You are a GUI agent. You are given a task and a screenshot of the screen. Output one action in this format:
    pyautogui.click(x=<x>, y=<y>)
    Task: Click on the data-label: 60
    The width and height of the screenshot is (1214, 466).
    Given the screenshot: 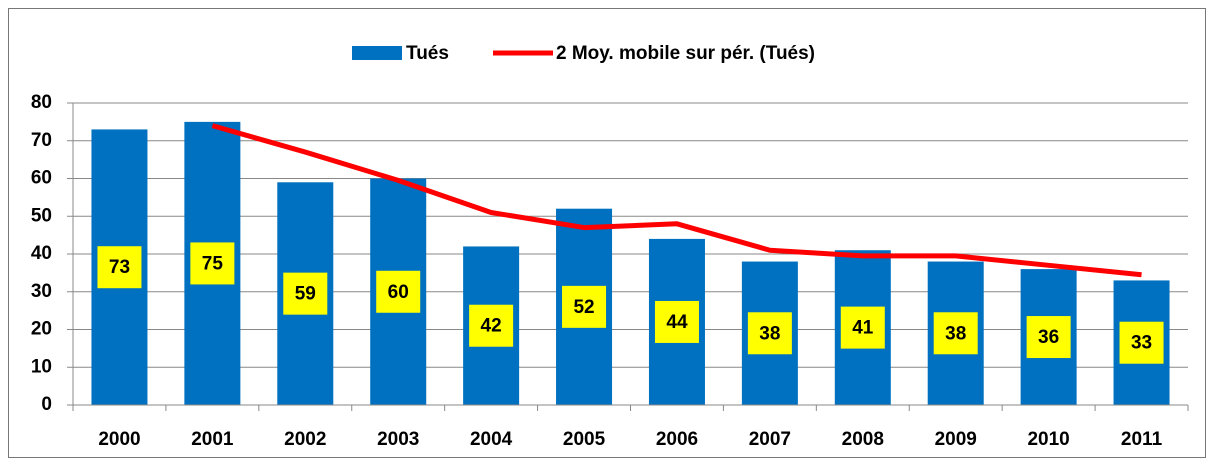 What is the action you would take?
    pyautogui.click(x=398, y=292)
    